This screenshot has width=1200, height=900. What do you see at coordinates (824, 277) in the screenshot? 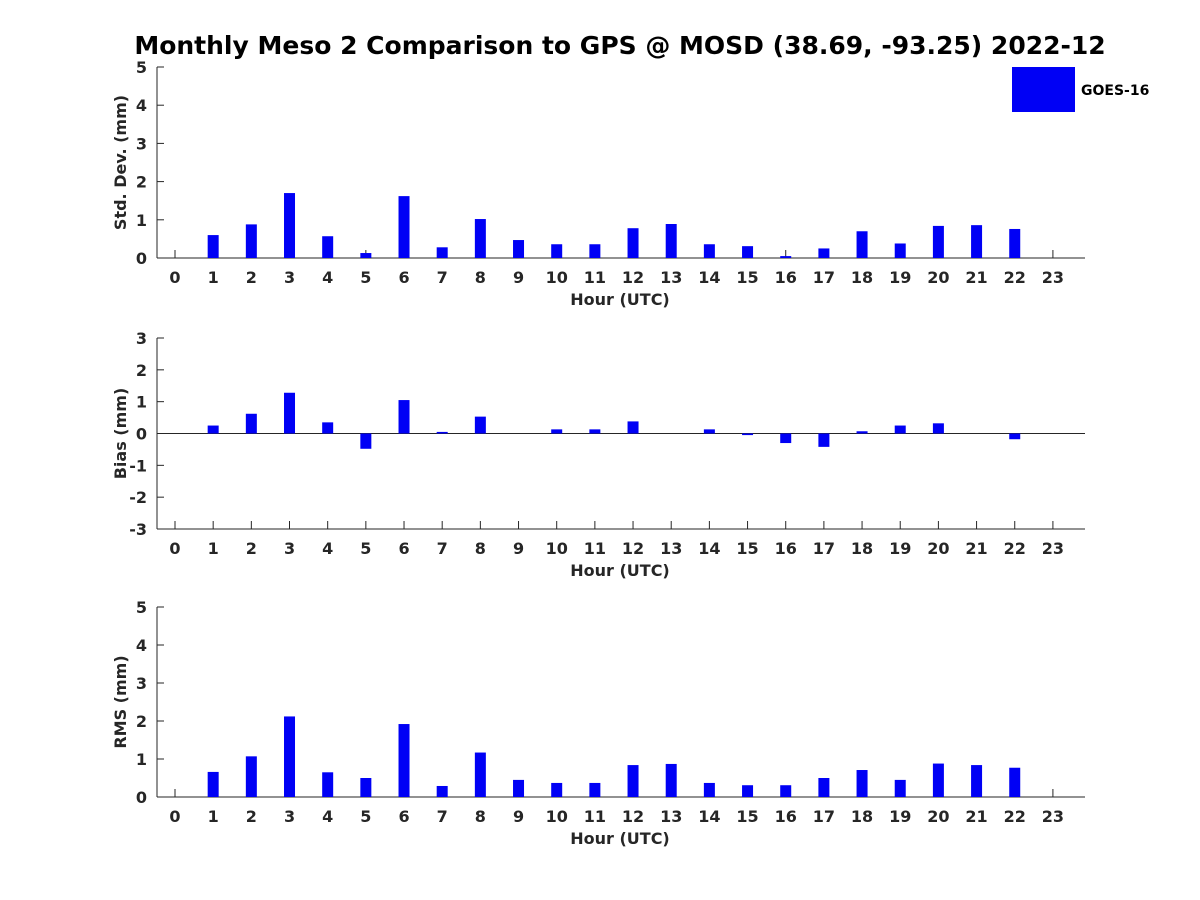
I see `std-dev-x-tick-label: 17` at bounding box center [824, 277].